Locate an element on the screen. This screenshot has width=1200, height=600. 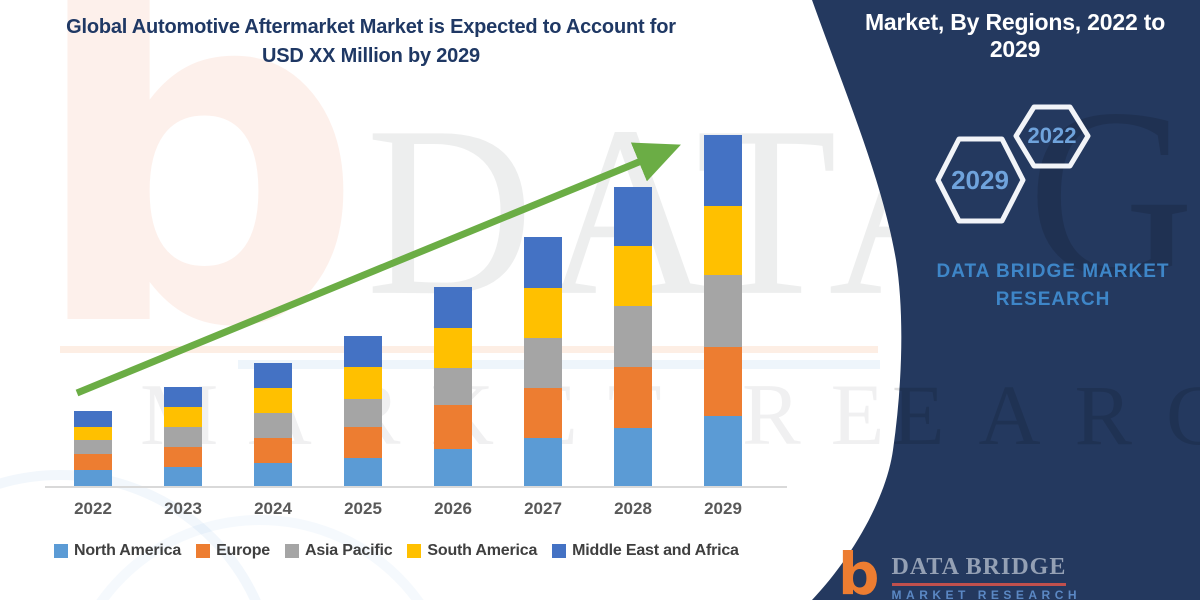
stacked-bar-2029 is located at coordinates (723, 311).